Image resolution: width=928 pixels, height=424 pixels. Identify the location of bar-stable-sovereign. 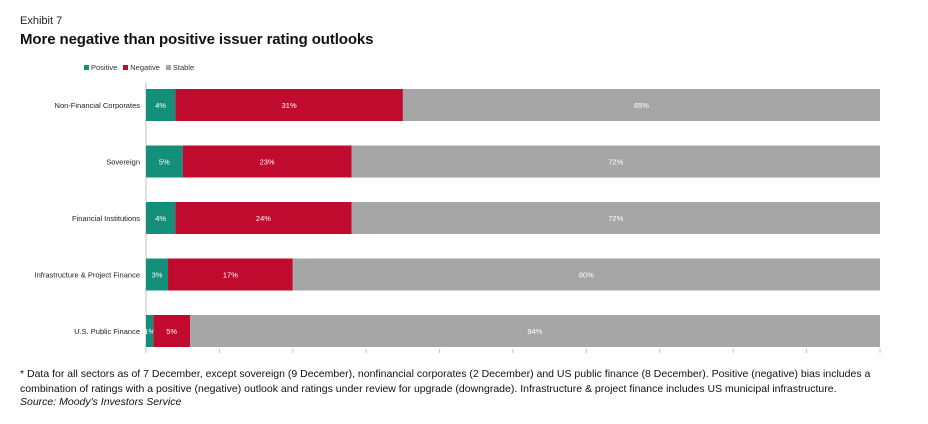
(615, 161).